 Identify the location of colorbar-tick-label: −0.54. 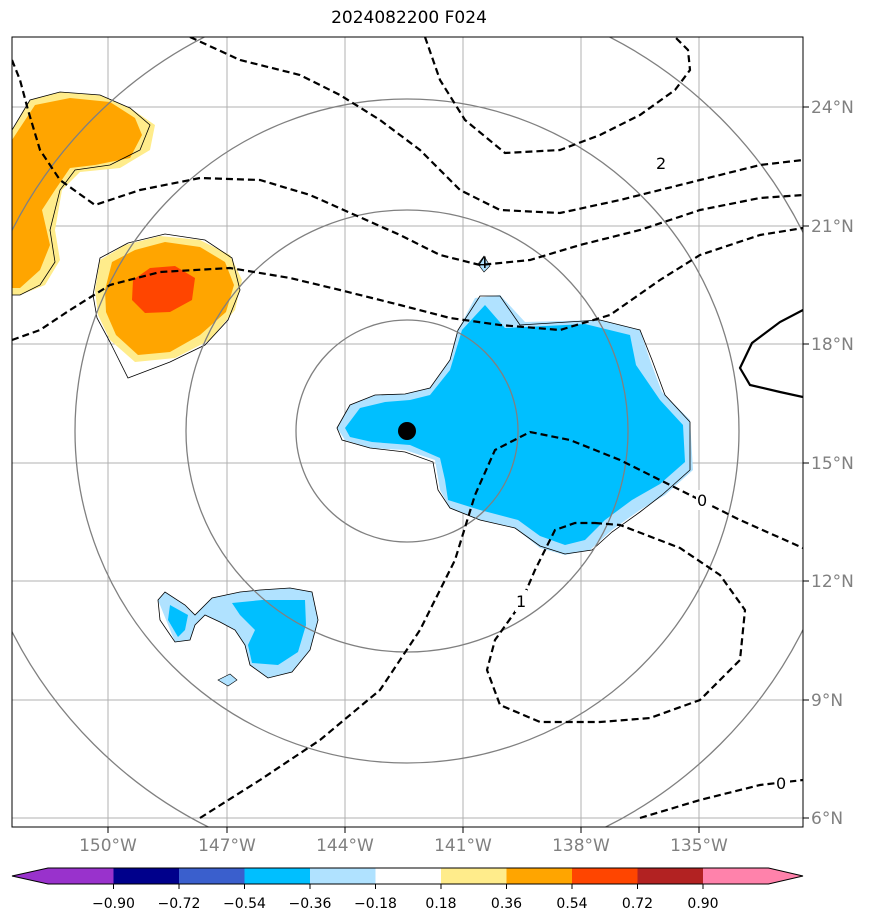
(244, 904).